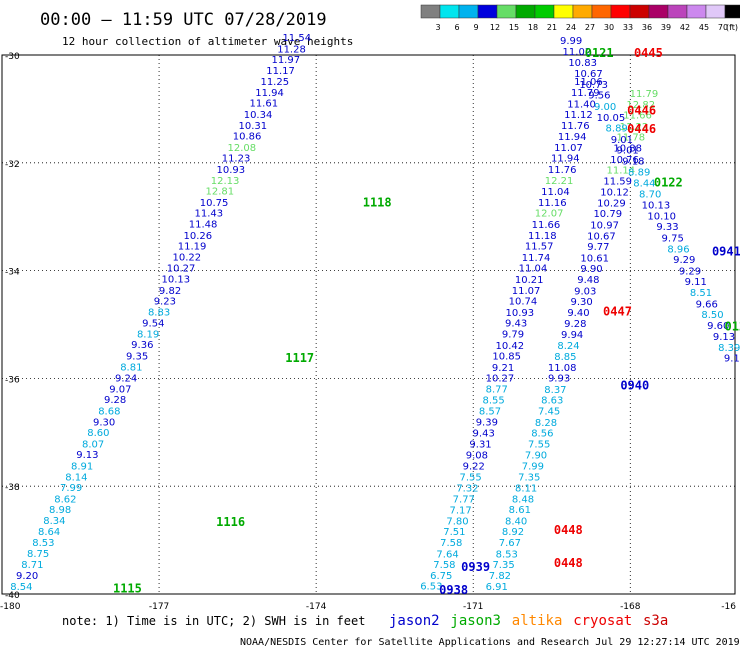 The image size is (740, 650). What do you see at coordinates (630, 607) in the screenshot?
I see `x-tick-label: -168` at bounding box center [630, 607].